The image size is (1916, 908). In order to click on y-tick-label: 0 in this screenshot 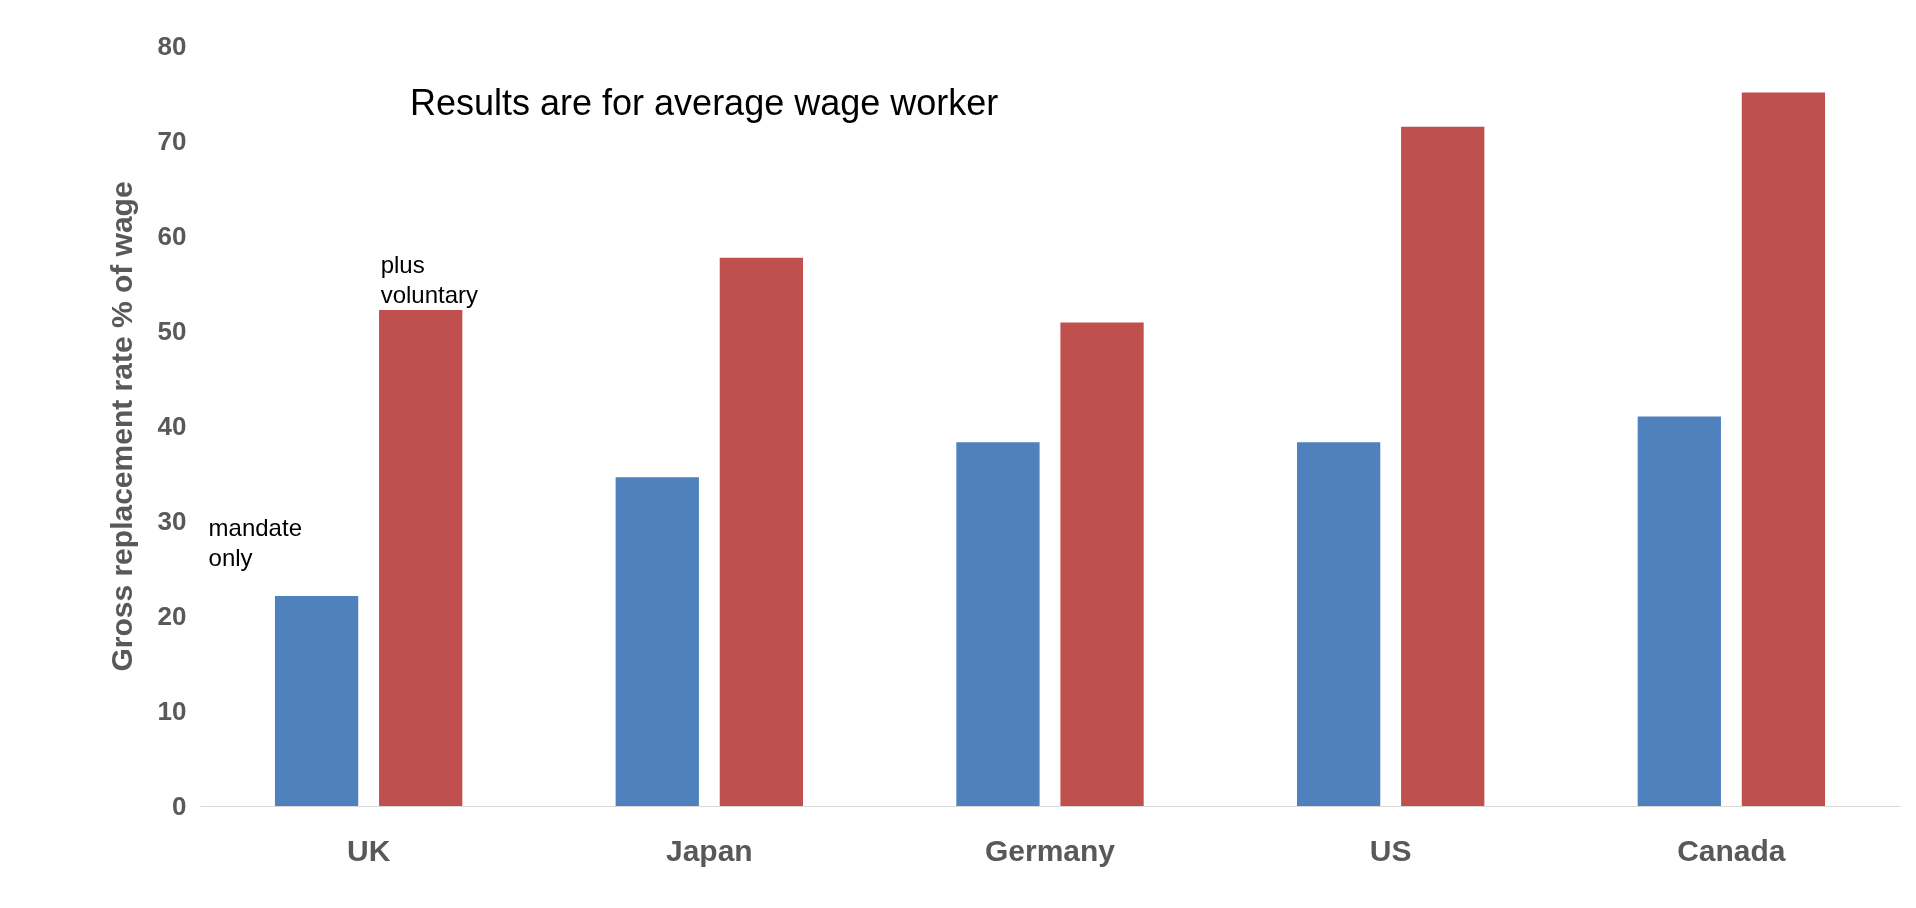, I will do `click(179, 805)`.